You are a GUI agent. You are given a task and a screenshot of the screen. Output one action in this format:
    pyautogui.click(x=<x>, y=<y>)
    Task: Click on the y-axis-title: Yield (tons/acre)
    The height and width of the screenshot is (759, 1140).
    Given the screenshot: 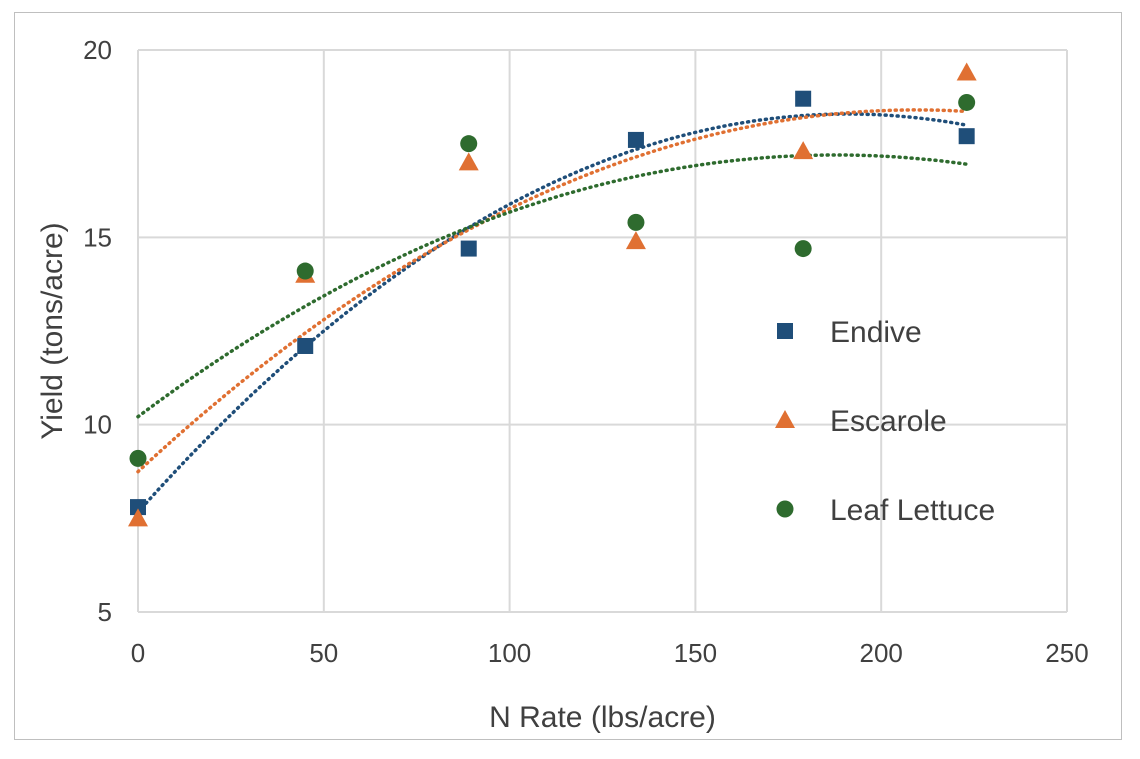 What is the action you would take?
    pyautogui.click(x=52, y=330)
    